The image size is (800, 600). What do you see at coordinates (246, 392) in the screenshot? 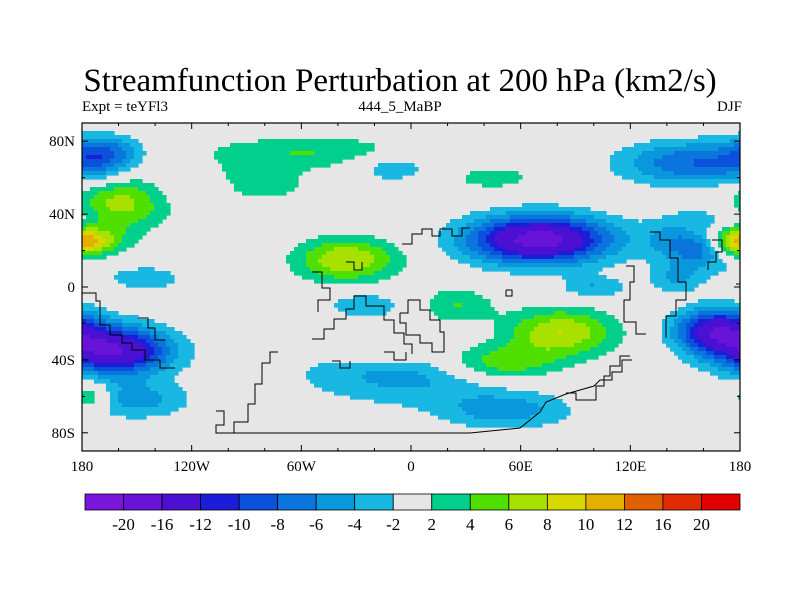
I see `coastline-south-america-west` at bounding box center [246, 392].